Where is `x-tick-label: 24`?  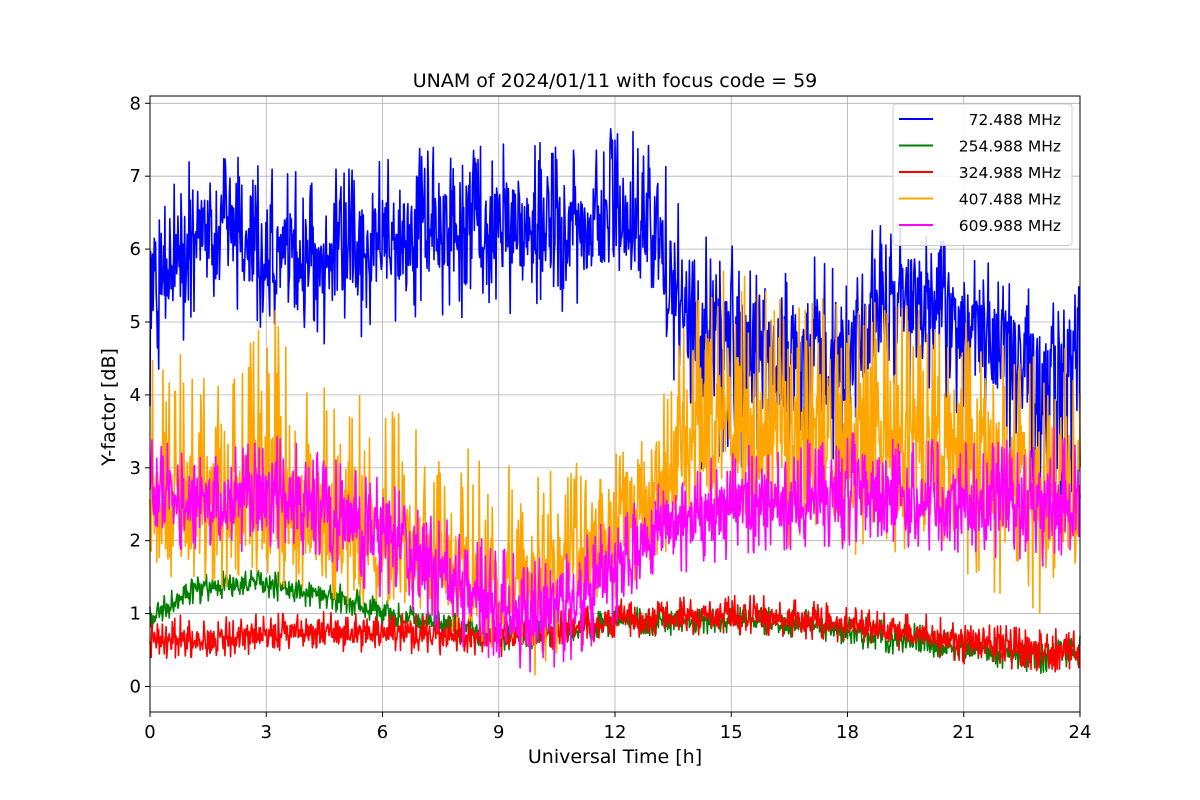 x-tick-label: 24 is located at coordinates (1080, 732).